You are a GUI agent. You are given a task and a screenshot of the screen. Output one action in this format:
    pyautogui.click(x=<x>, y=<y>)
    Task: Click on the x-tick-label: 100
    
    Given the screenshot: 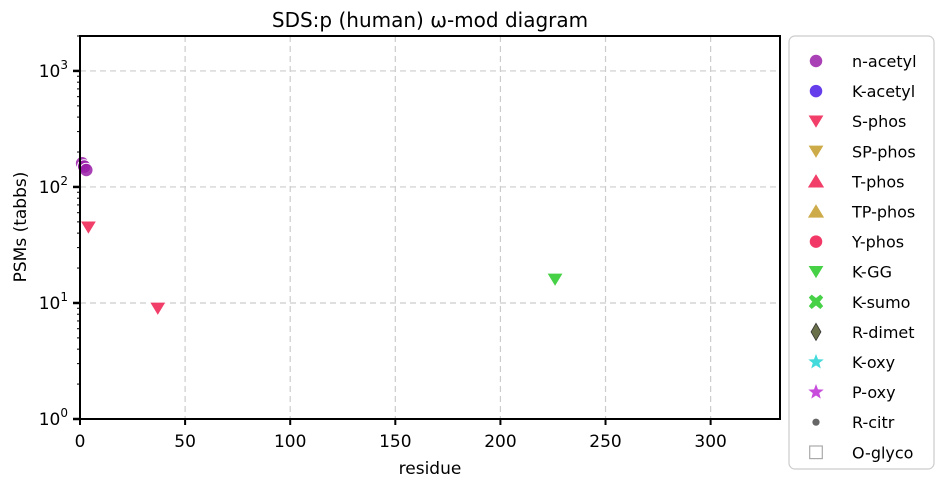 What is the action you would take?
    pyautogui.click(x=290, y=442)
    